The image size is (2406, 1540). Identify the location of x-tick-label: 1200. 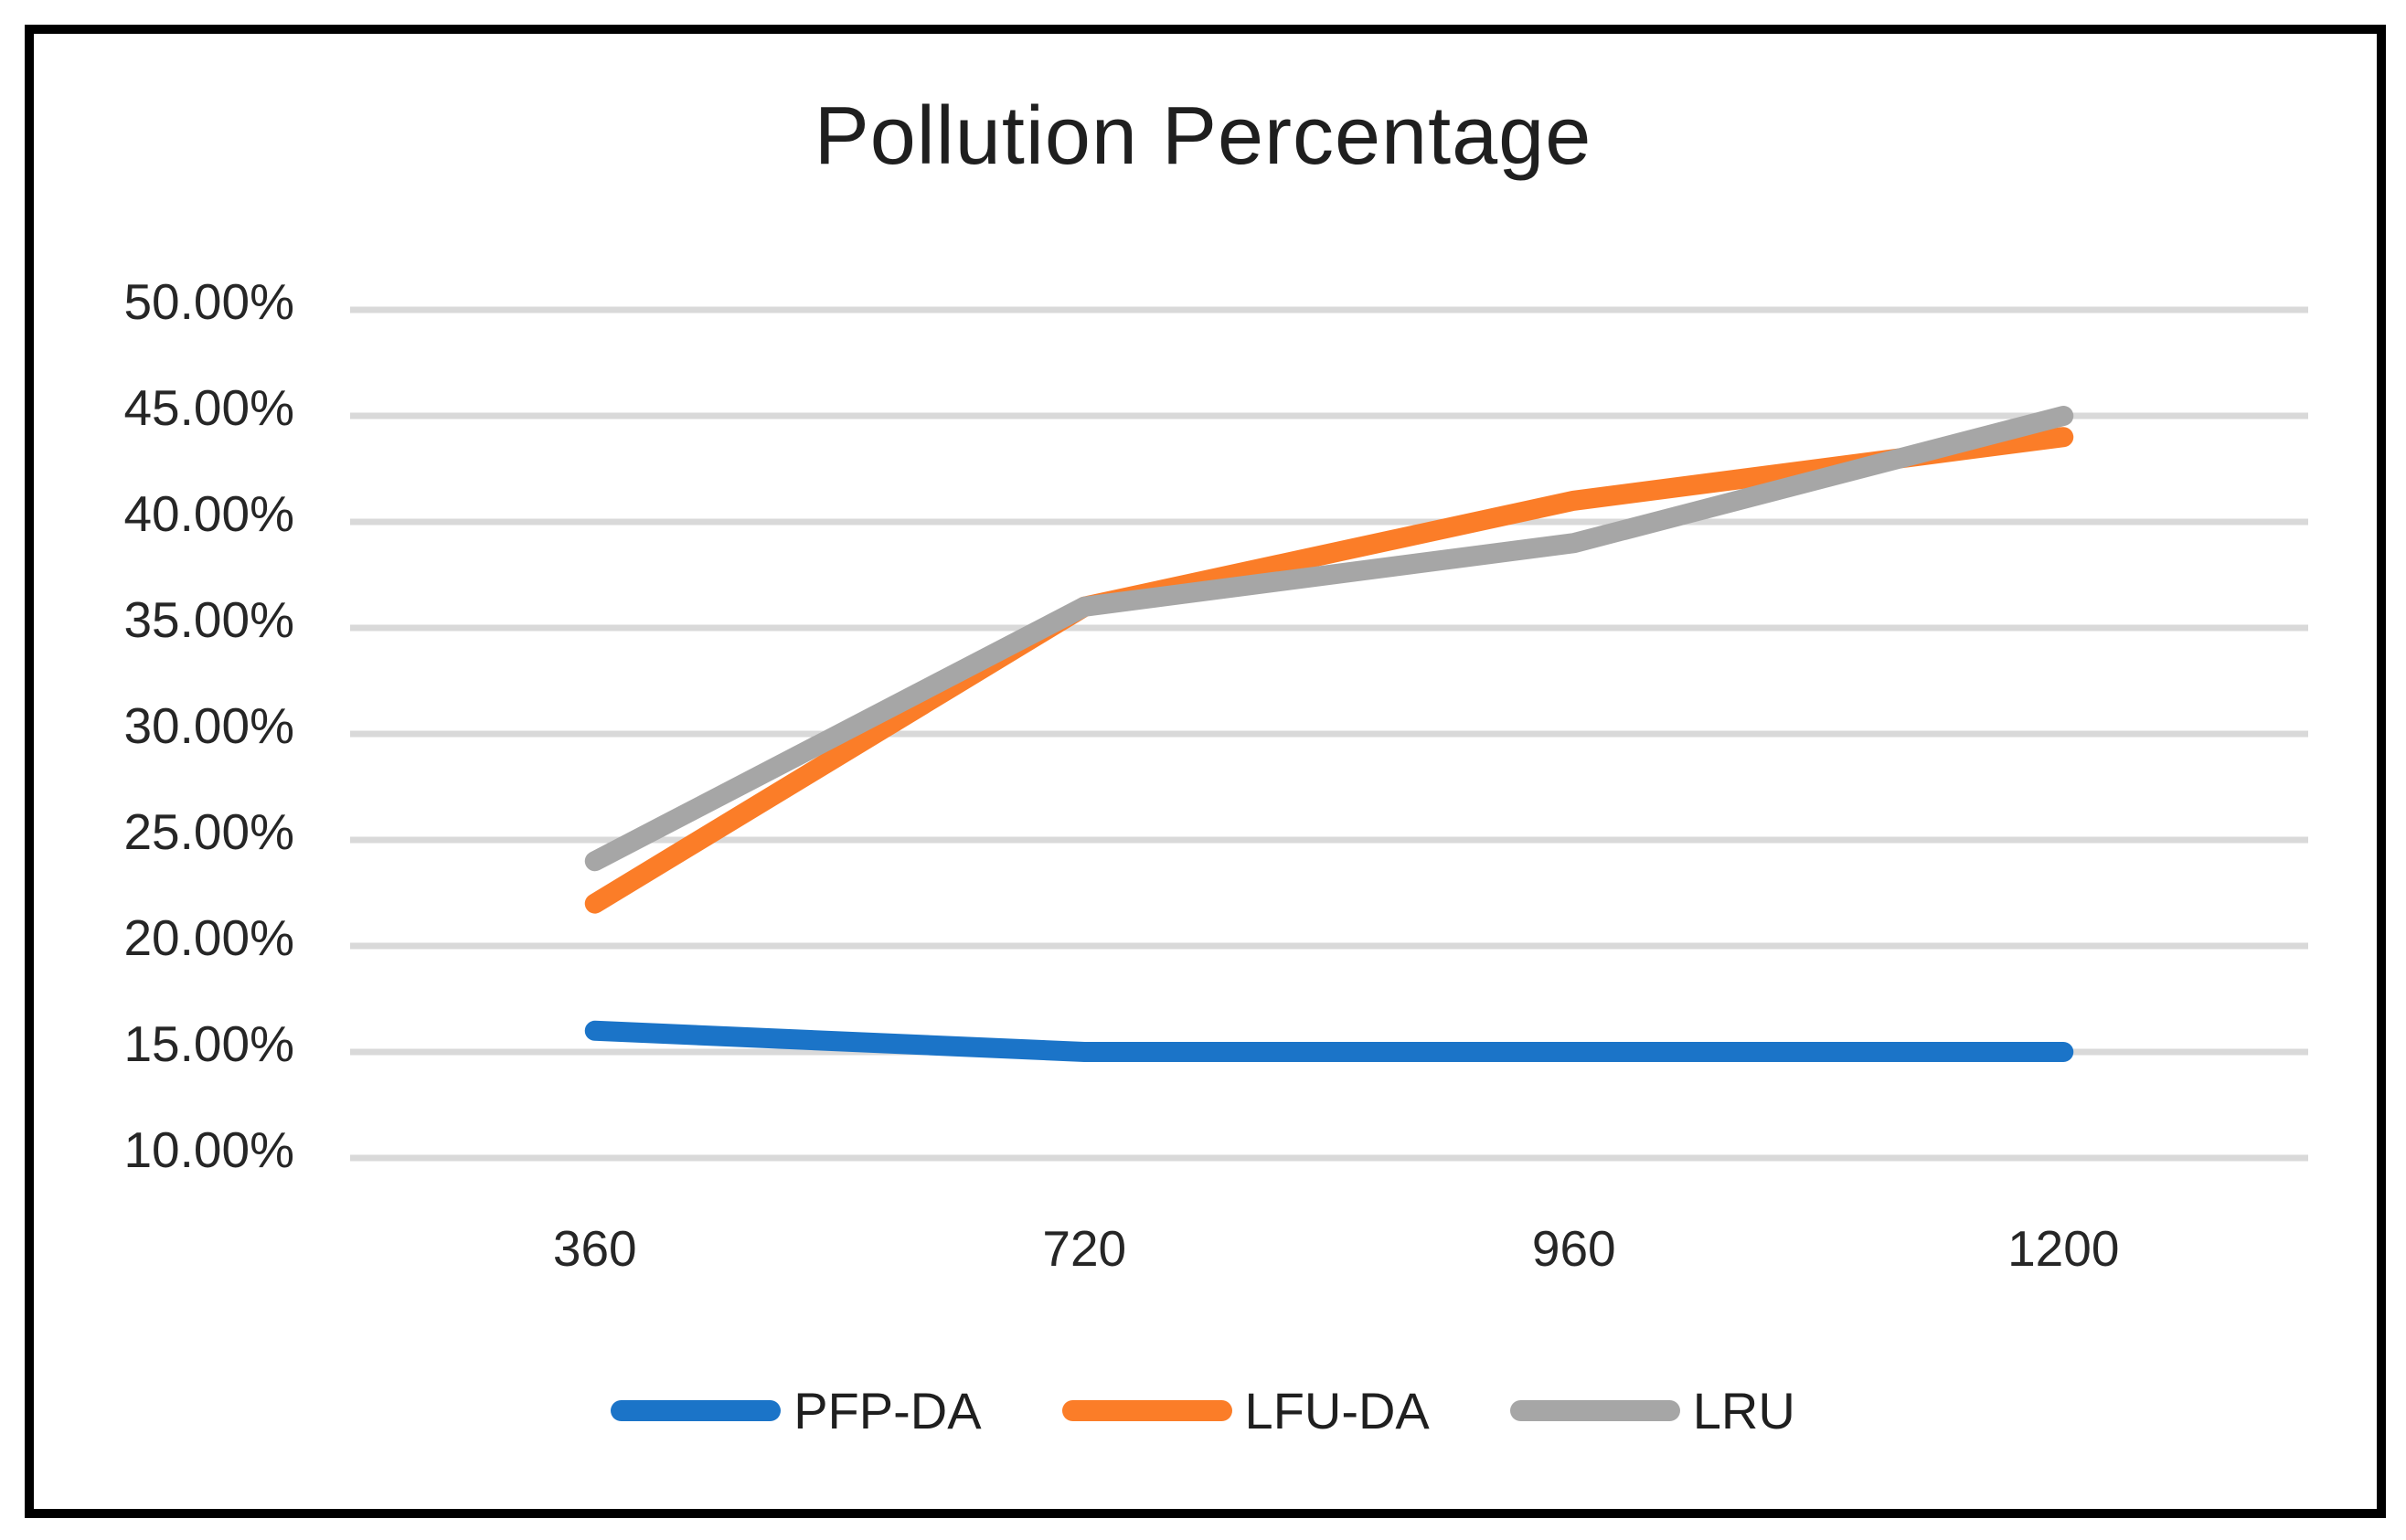
(2063, 1248).